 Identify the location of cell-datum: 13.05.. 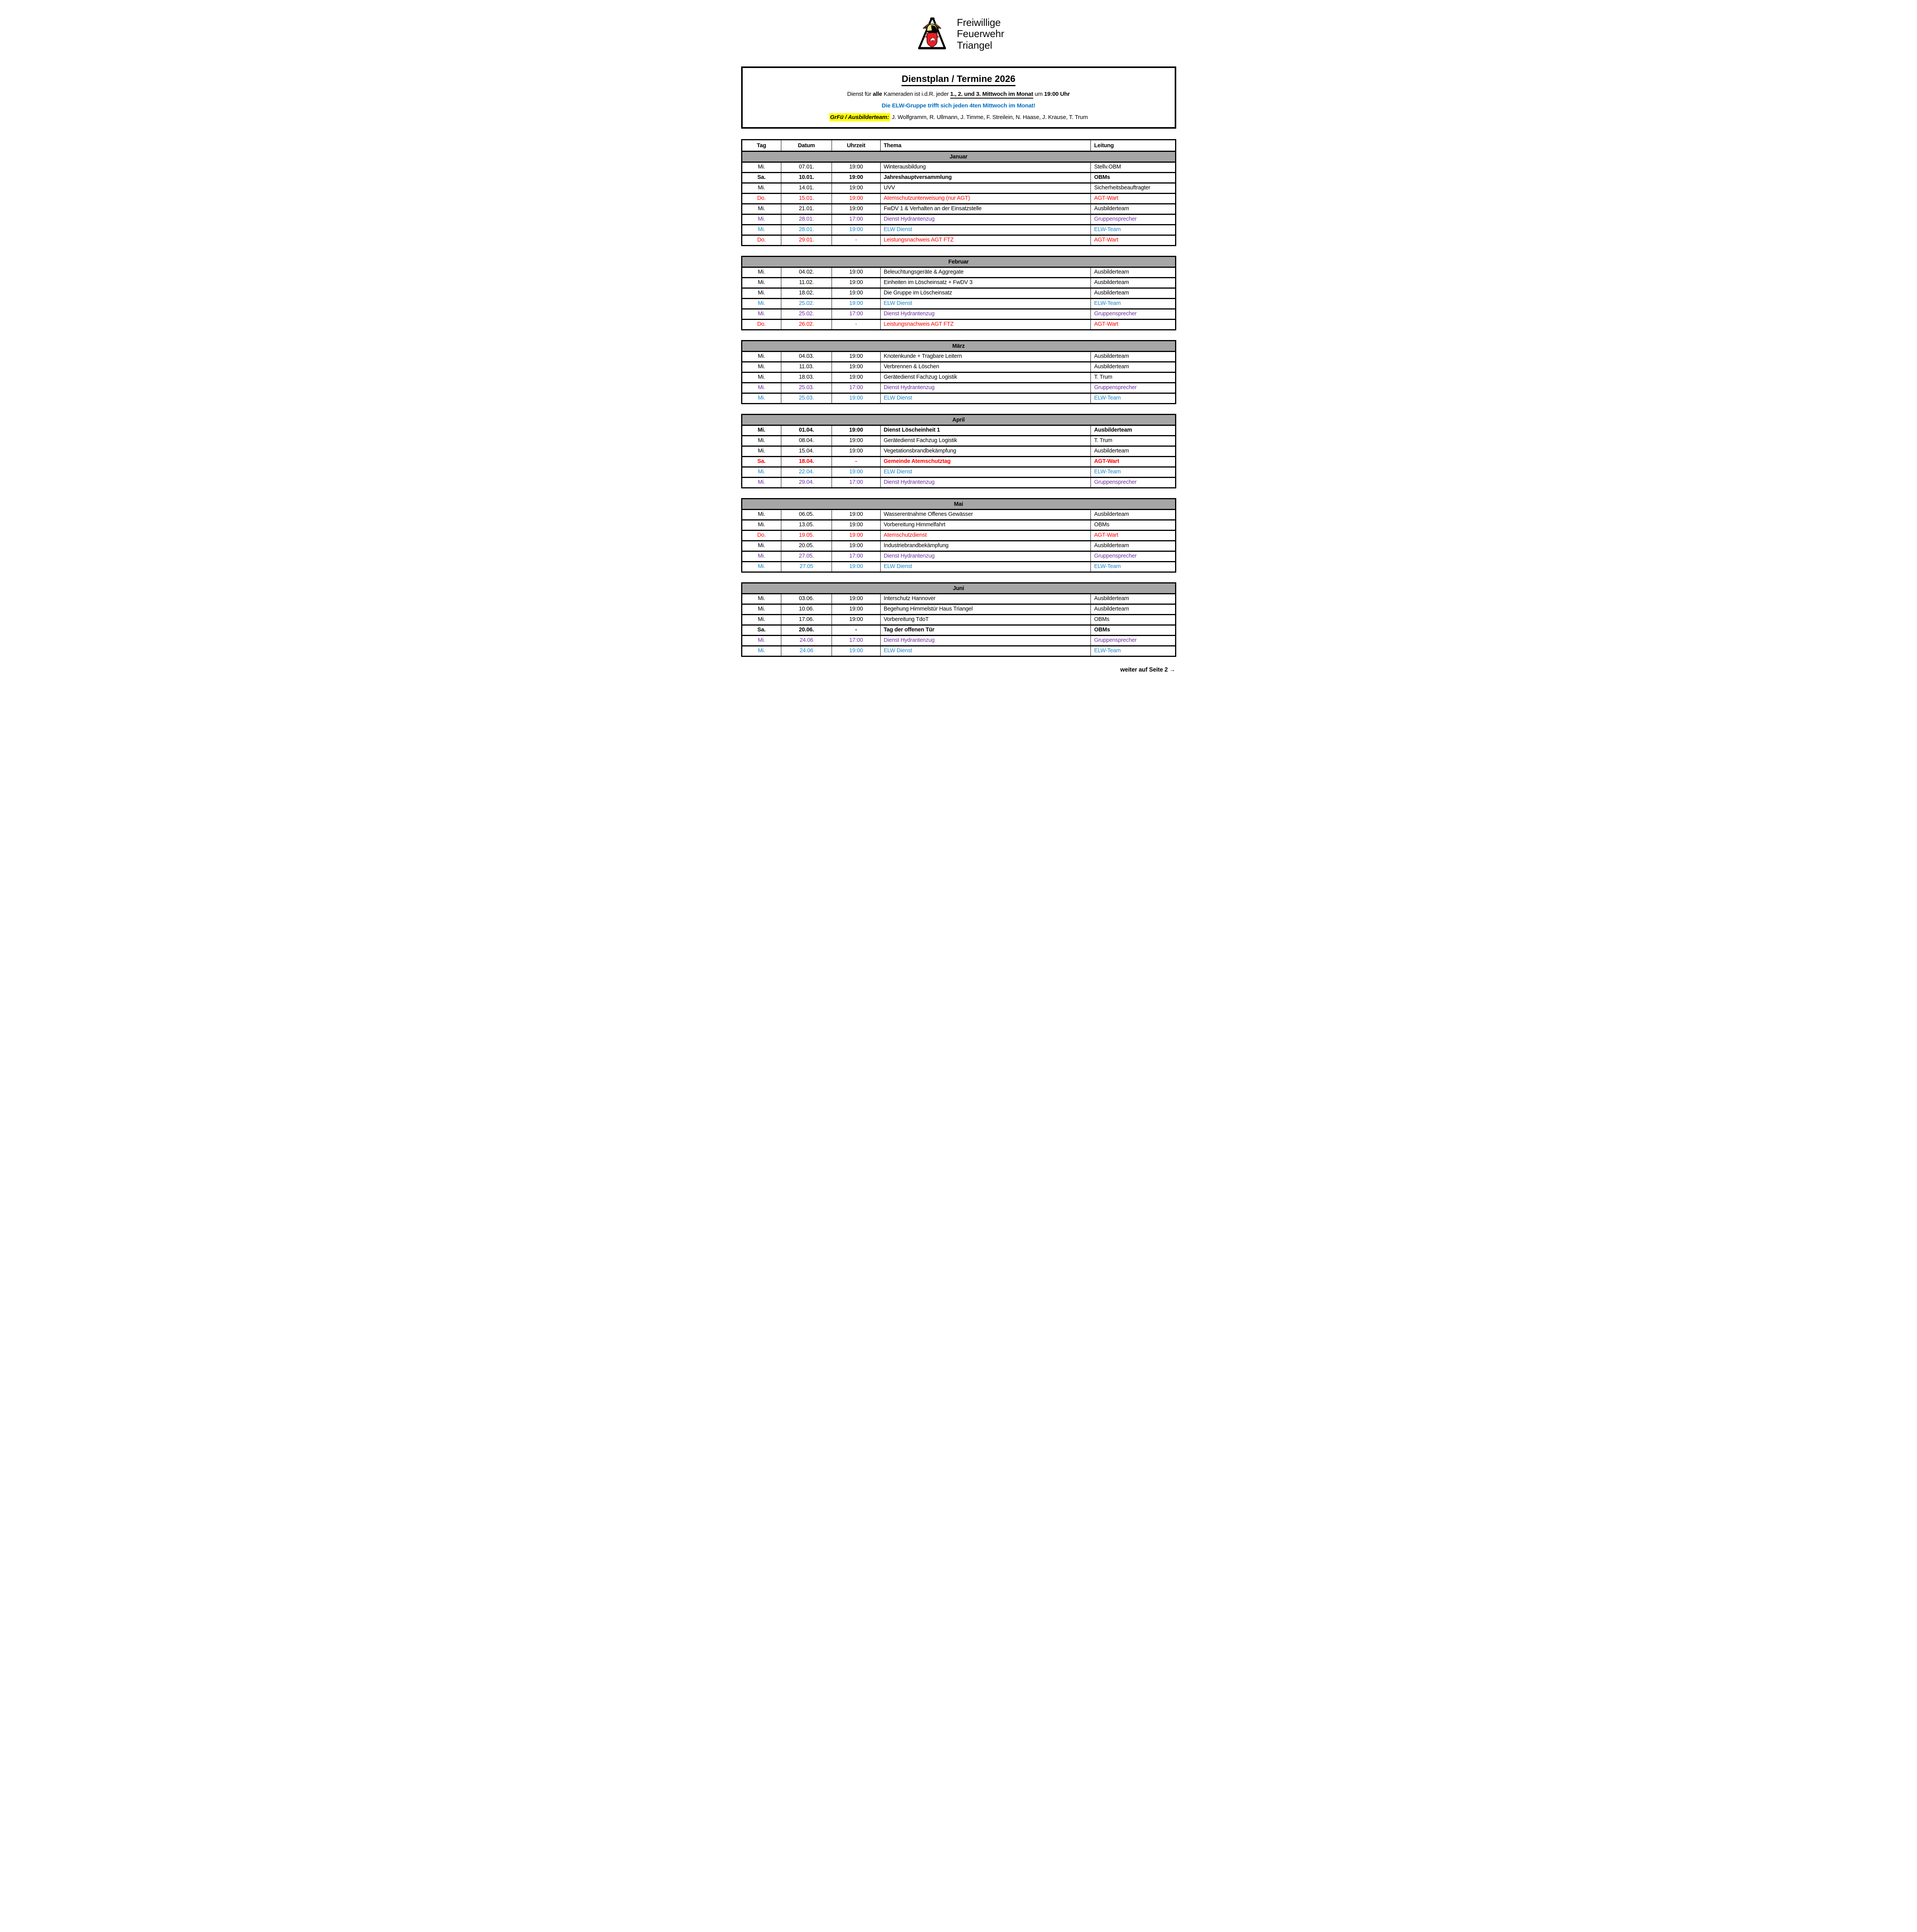
(807, 525).